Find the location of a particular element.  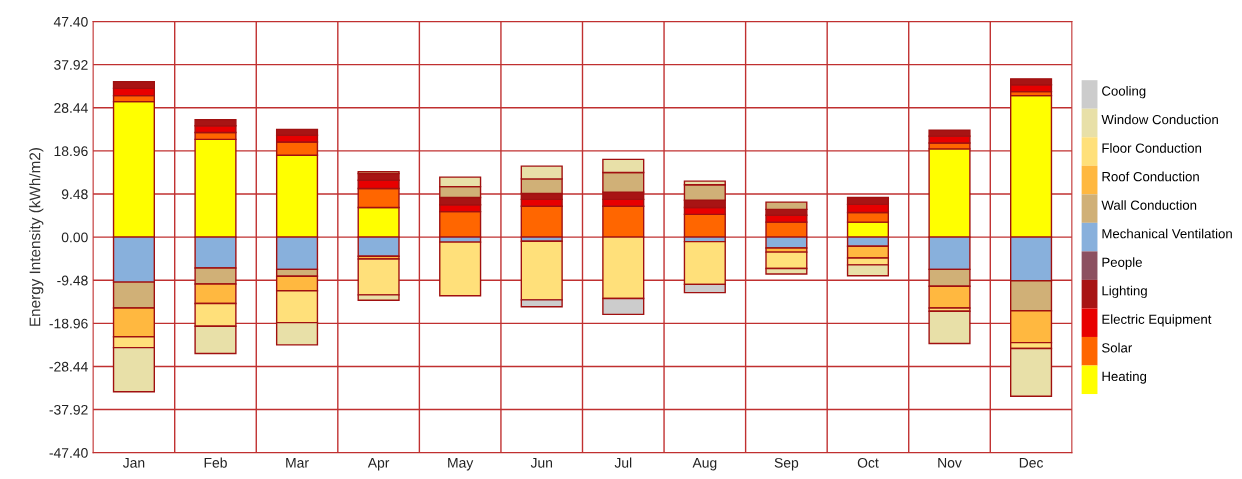

y-tick-label: 37.92 is located at coordinates (71, 65).